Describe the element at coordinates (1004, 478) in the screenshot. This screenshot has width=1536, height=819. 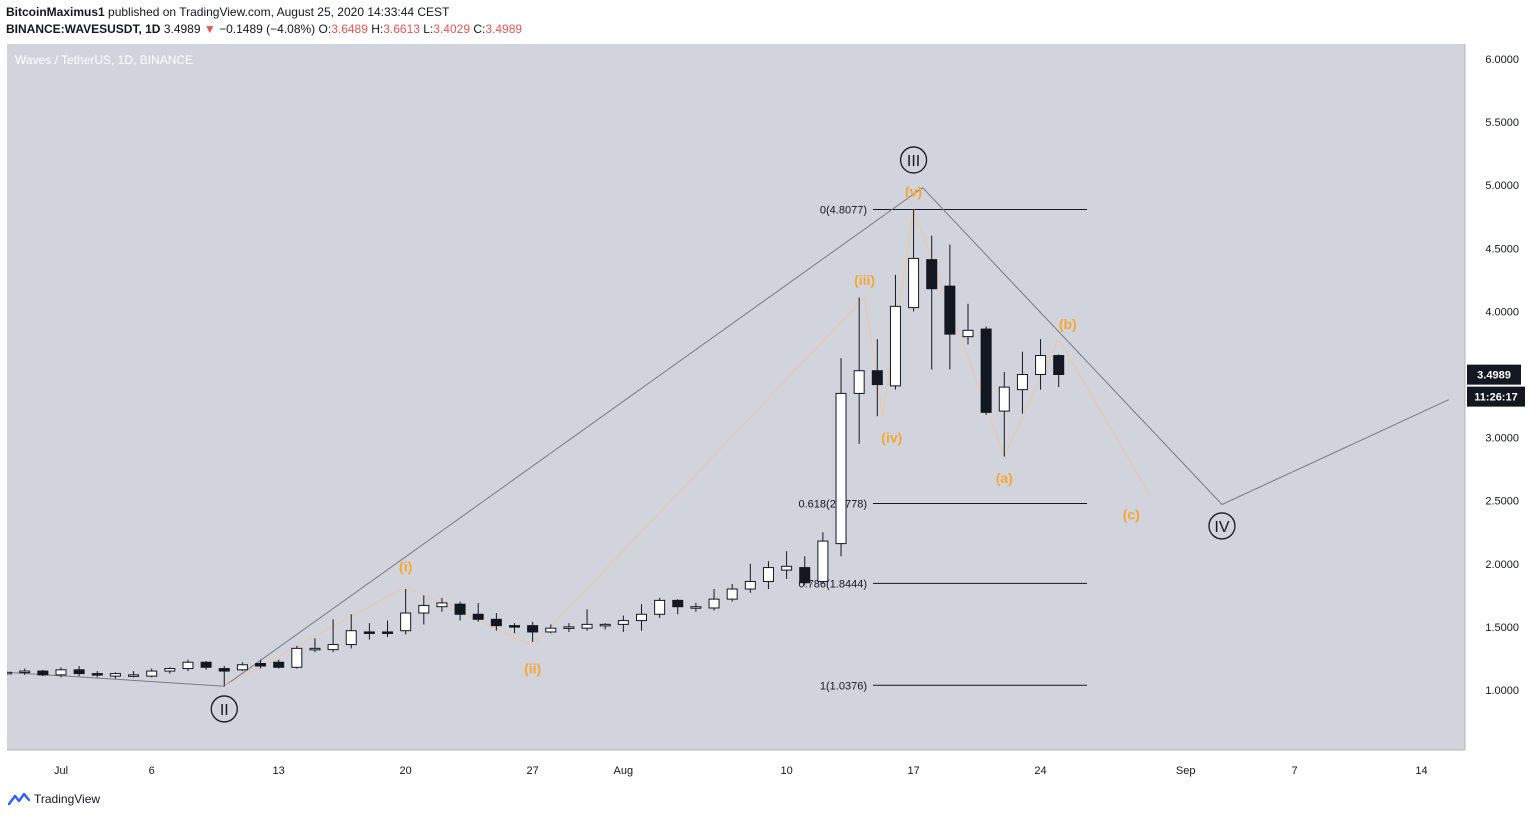
I see `wave-label: (a)` at that location.